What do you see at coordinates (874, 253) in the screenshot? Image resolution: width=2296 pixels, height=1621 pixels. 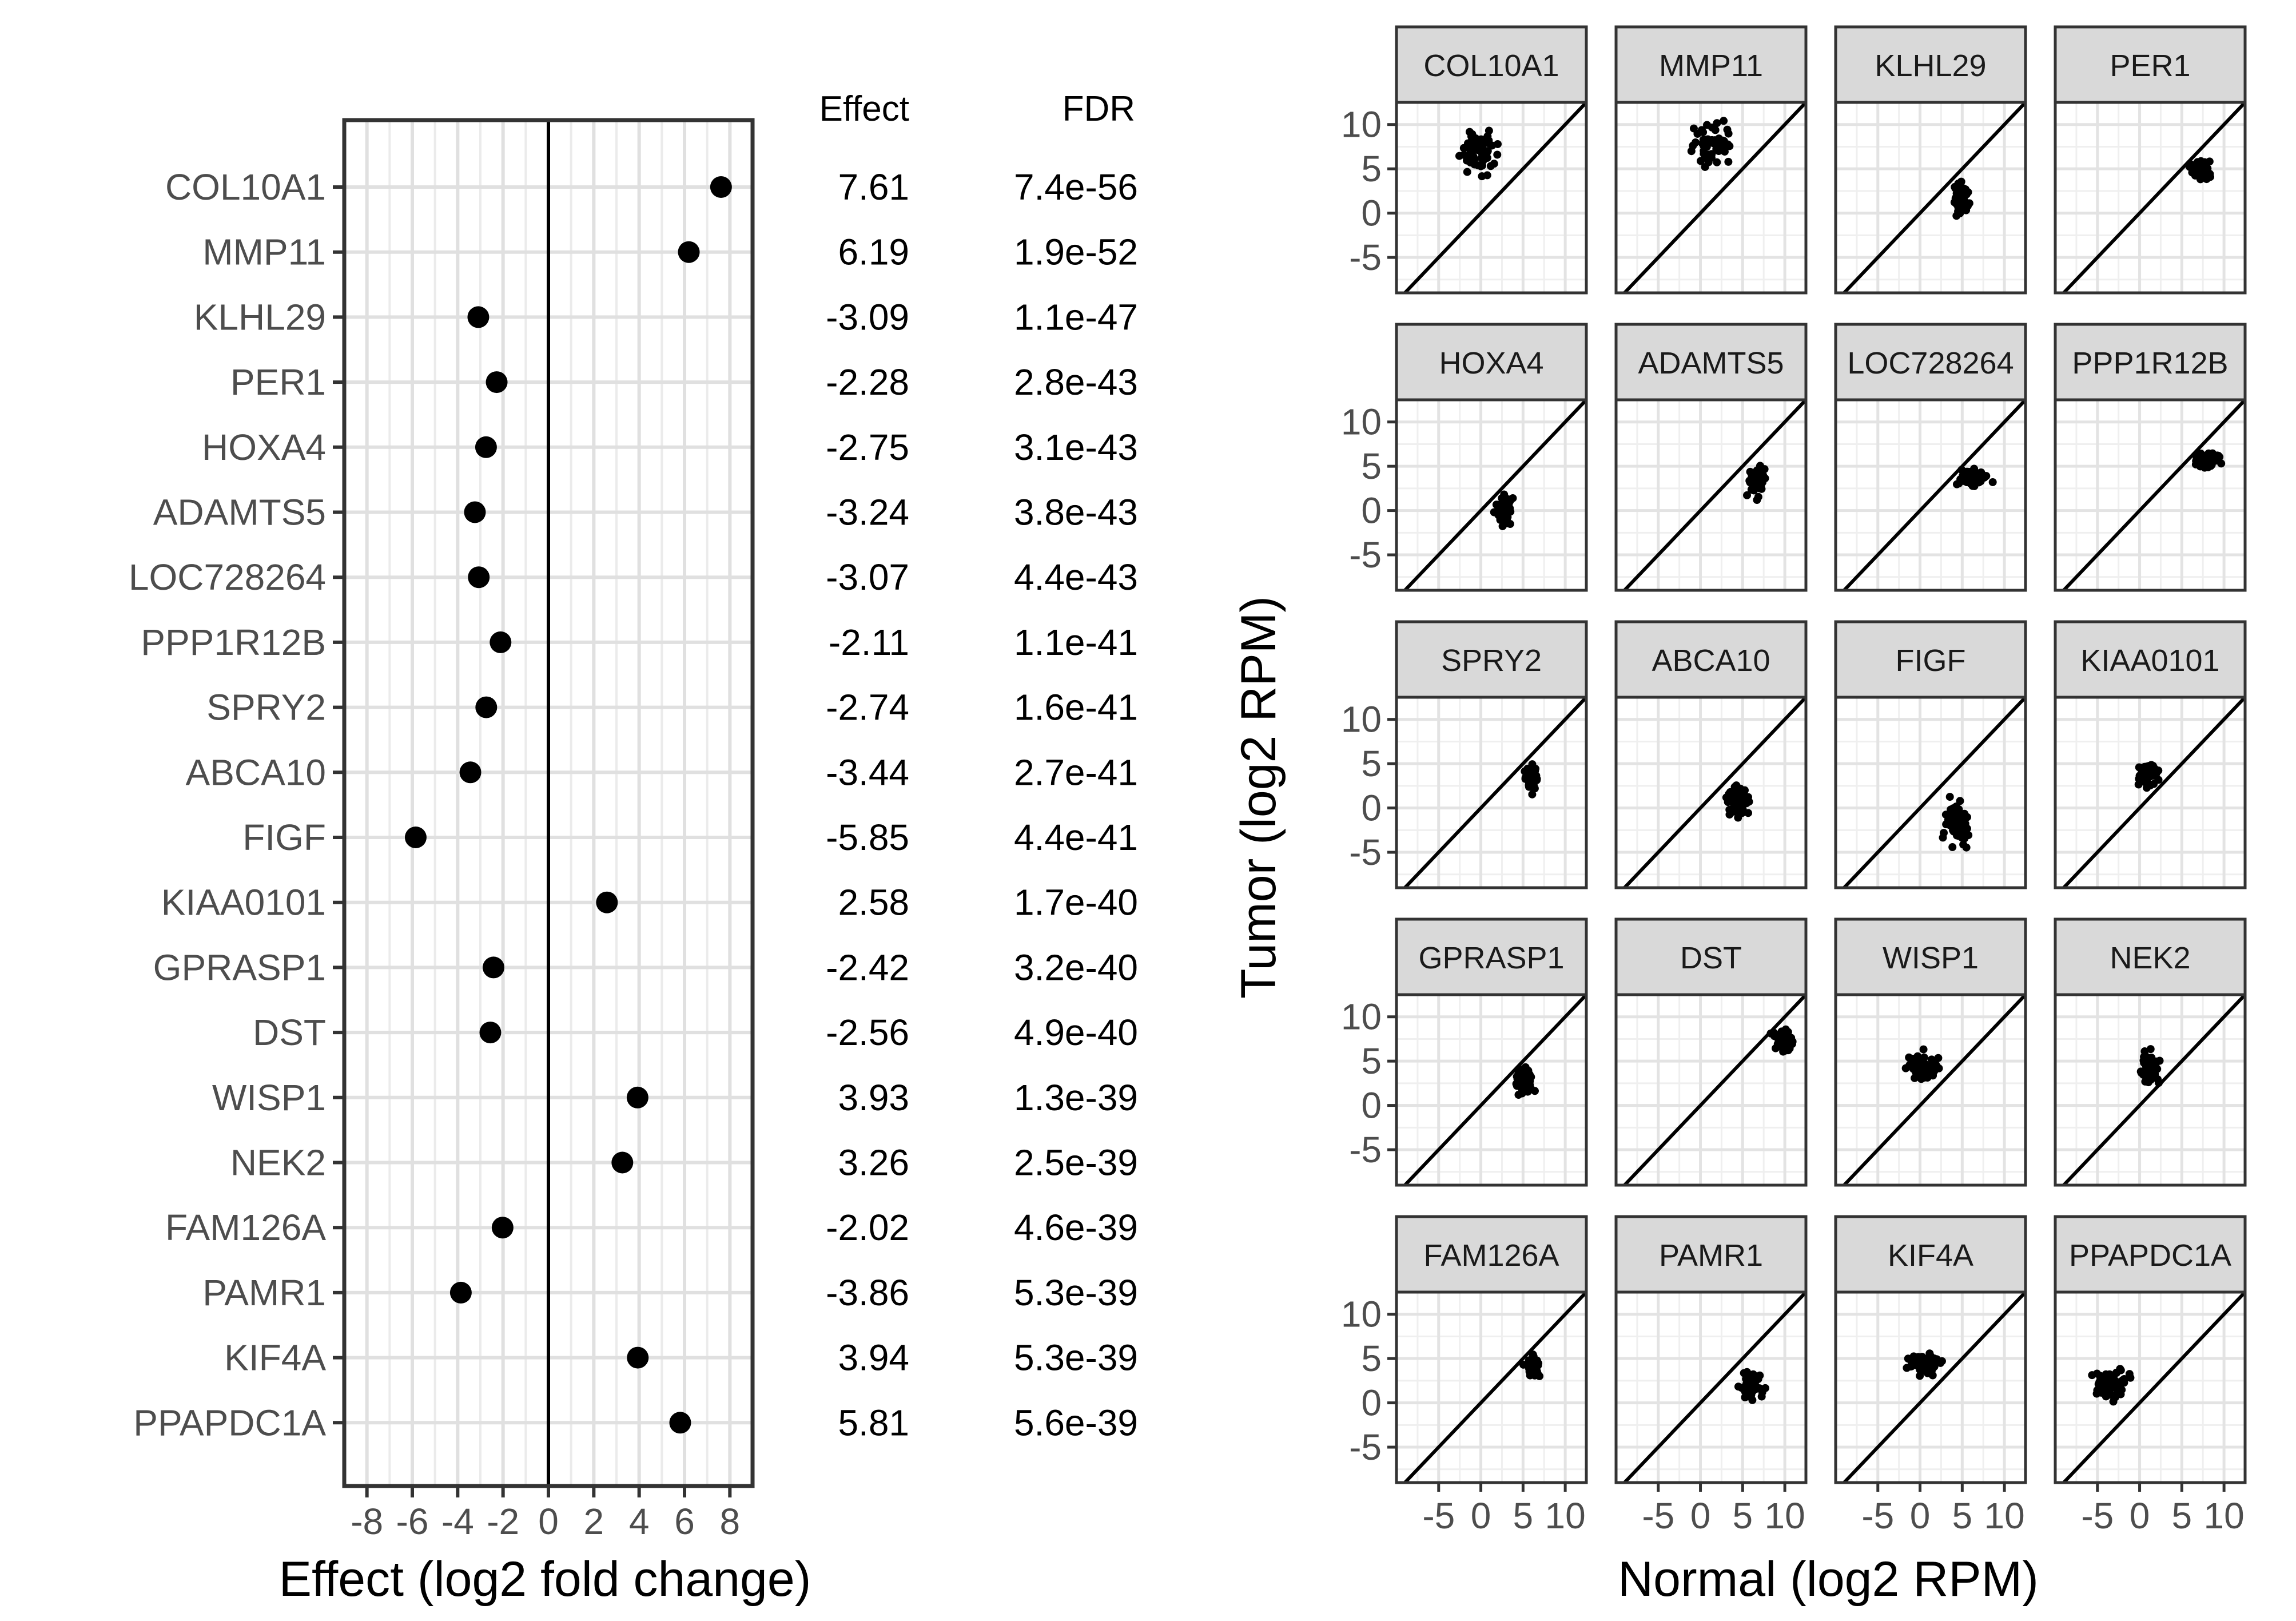 I see `effect-value: 6.19` at bounding box center [874, 253].